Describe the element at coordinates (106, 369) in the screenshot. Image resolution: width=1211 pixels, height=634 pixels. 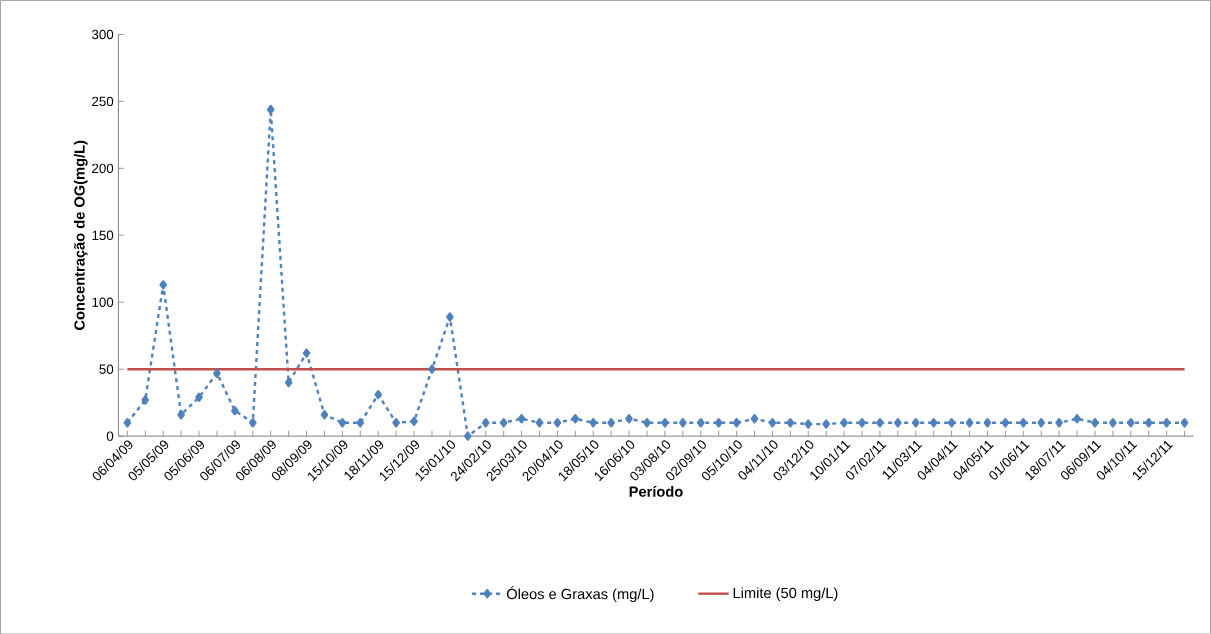
I see `y-tick-label: 50` at that location.